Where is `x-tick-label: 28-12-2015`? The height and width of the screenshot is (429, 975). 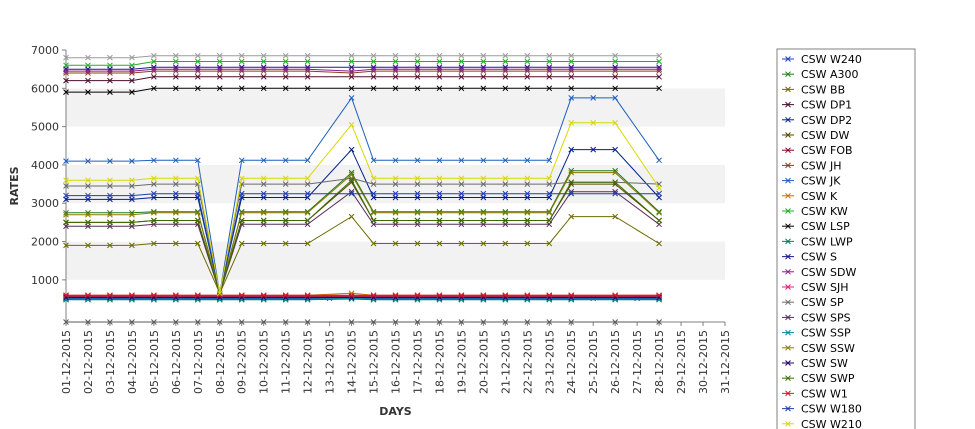 x-tick-label: 28-12-2015 is located at coordinates (659, 362).